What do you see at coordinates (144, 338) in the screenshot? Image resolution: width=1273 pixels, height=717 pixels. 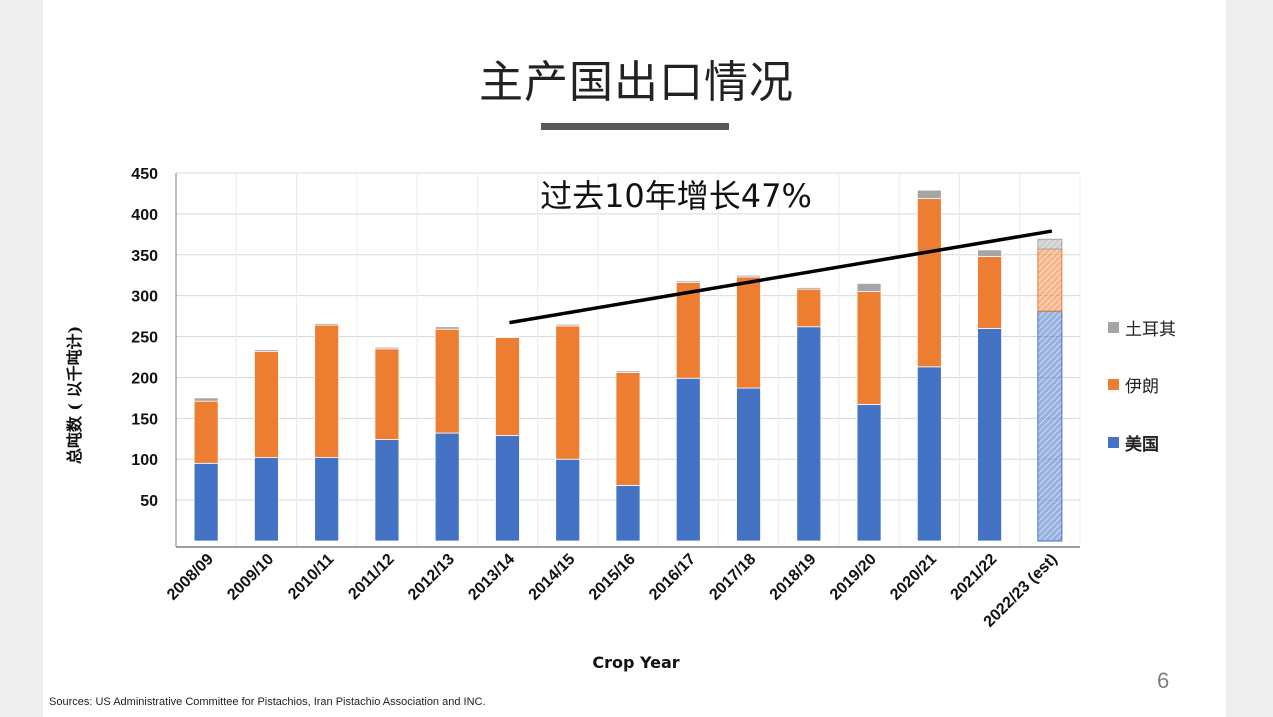 I see `y-tick-label: 250` at bounding box center [144, 338].